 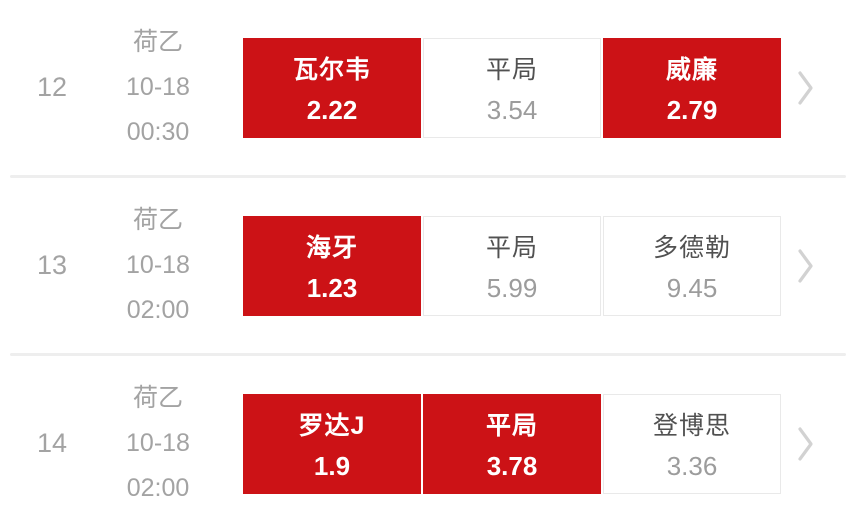 I want to click on odds-option-away: 多德勒 9.45, so click(x=692, y=265).